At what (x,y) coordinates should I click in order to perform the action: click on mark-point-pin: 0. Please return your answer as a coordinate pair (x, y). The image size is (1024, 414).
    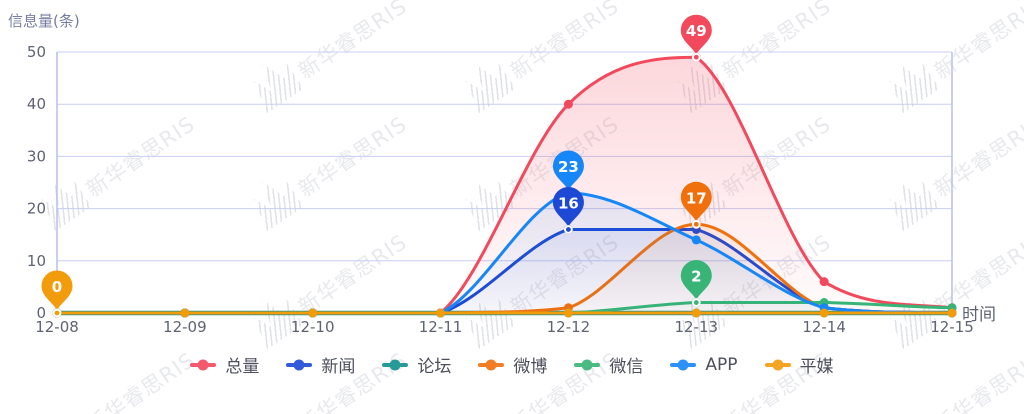
    Looking at the image, I should click on (57, 294).